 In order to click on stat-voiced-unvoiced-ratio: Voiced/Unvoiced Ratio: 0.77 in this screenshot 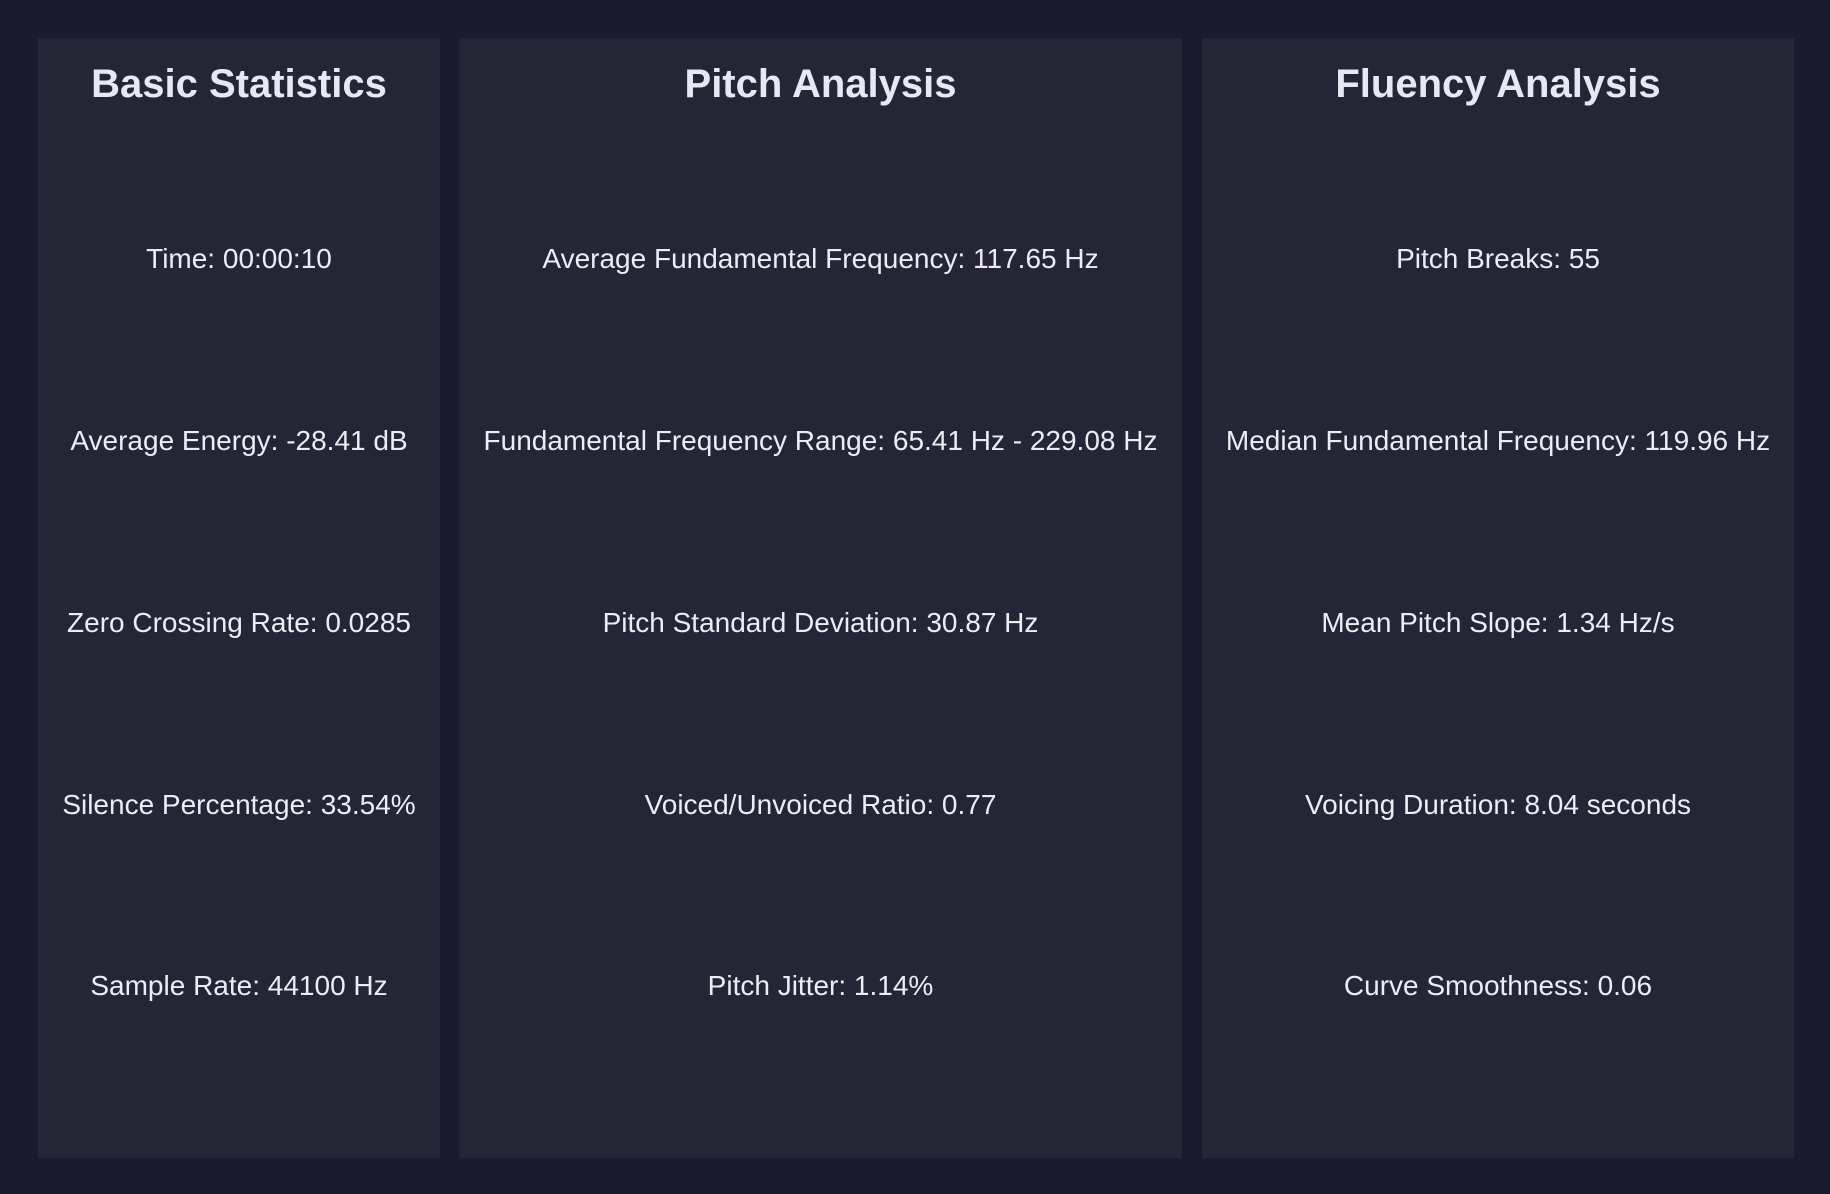, I will do `click(820, 804)`.